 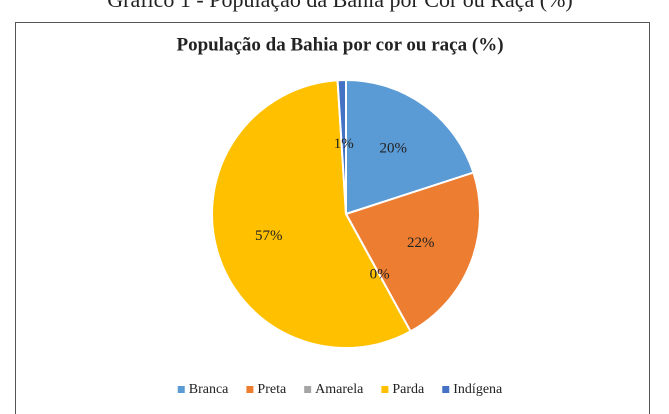 What do you see at coordinates (272, 389) in the screenshot?
I see `legend-label: Preta` at bounding box center [272, 389].